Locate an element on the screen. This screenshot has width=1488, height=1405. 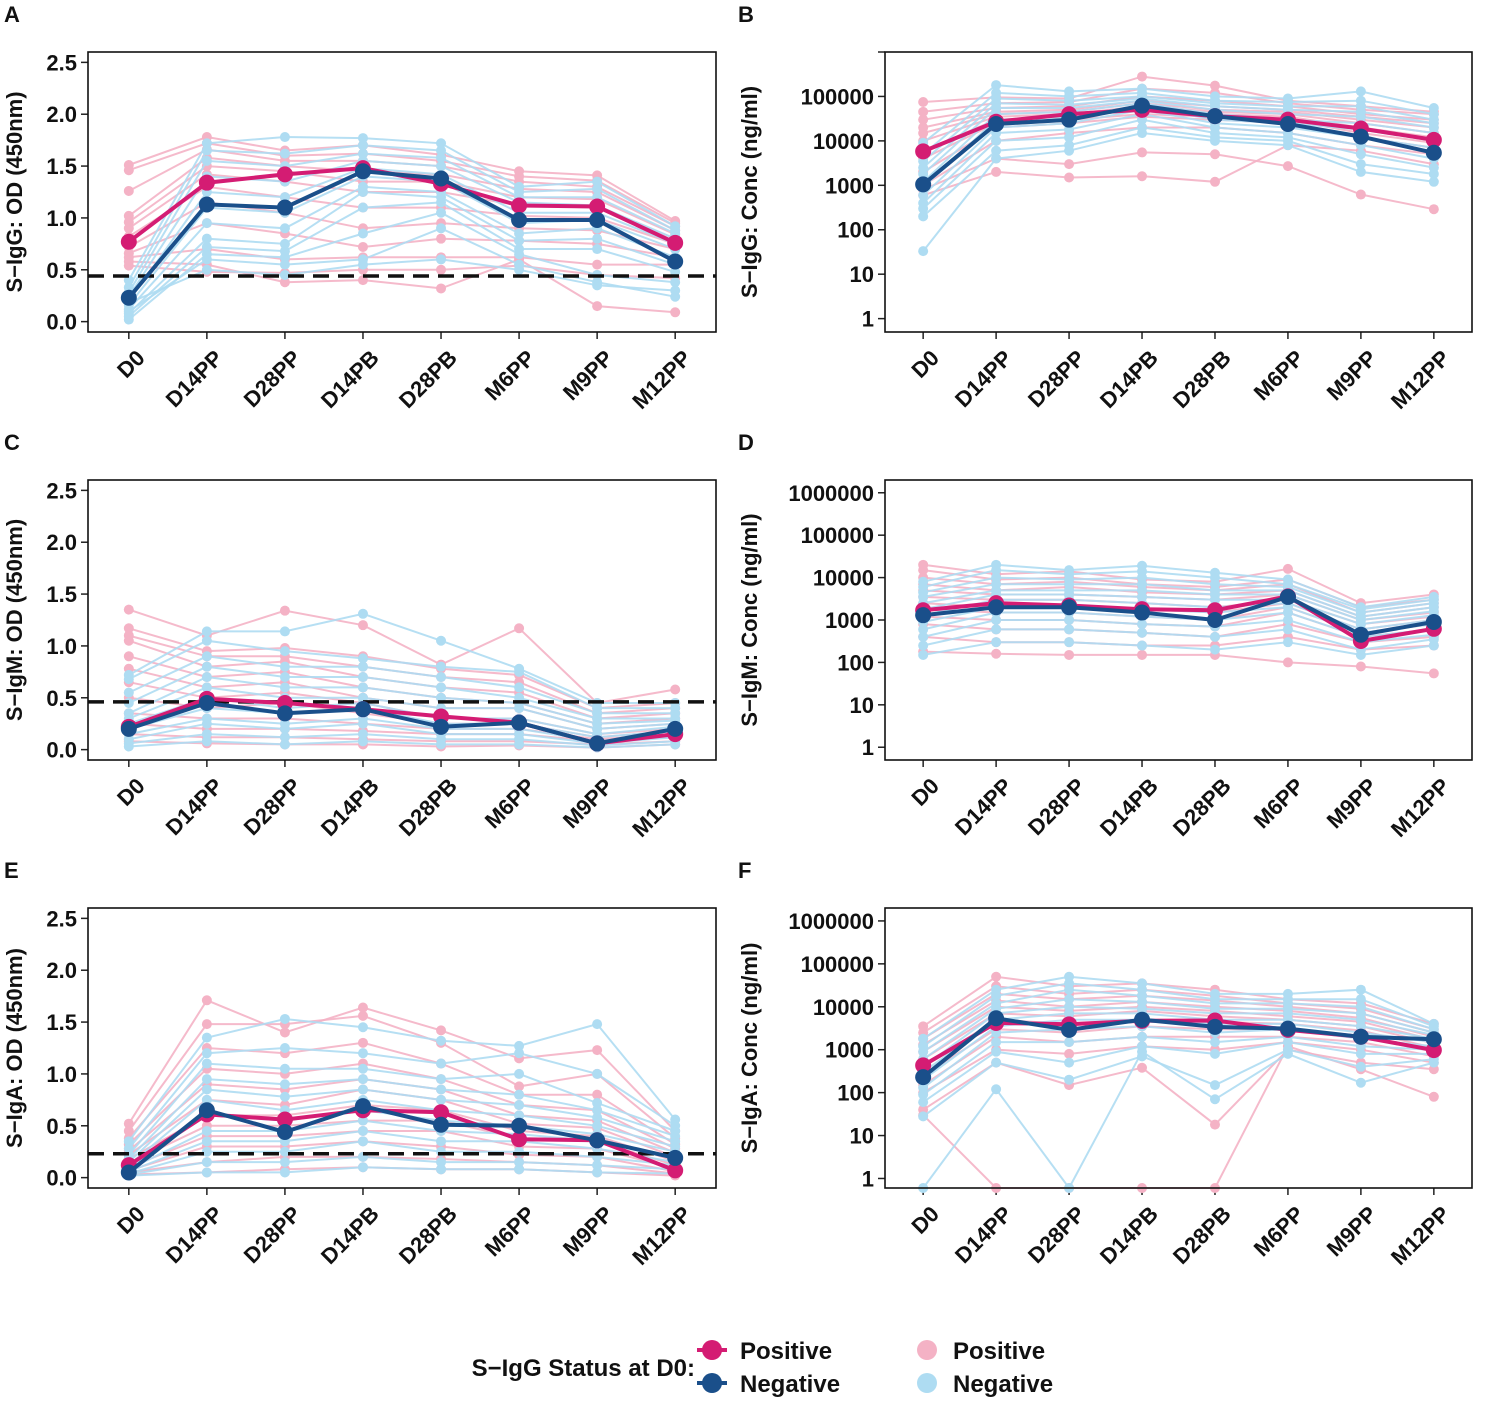
x-tick-label: D28PP is located at coordinates (1056, 1234).